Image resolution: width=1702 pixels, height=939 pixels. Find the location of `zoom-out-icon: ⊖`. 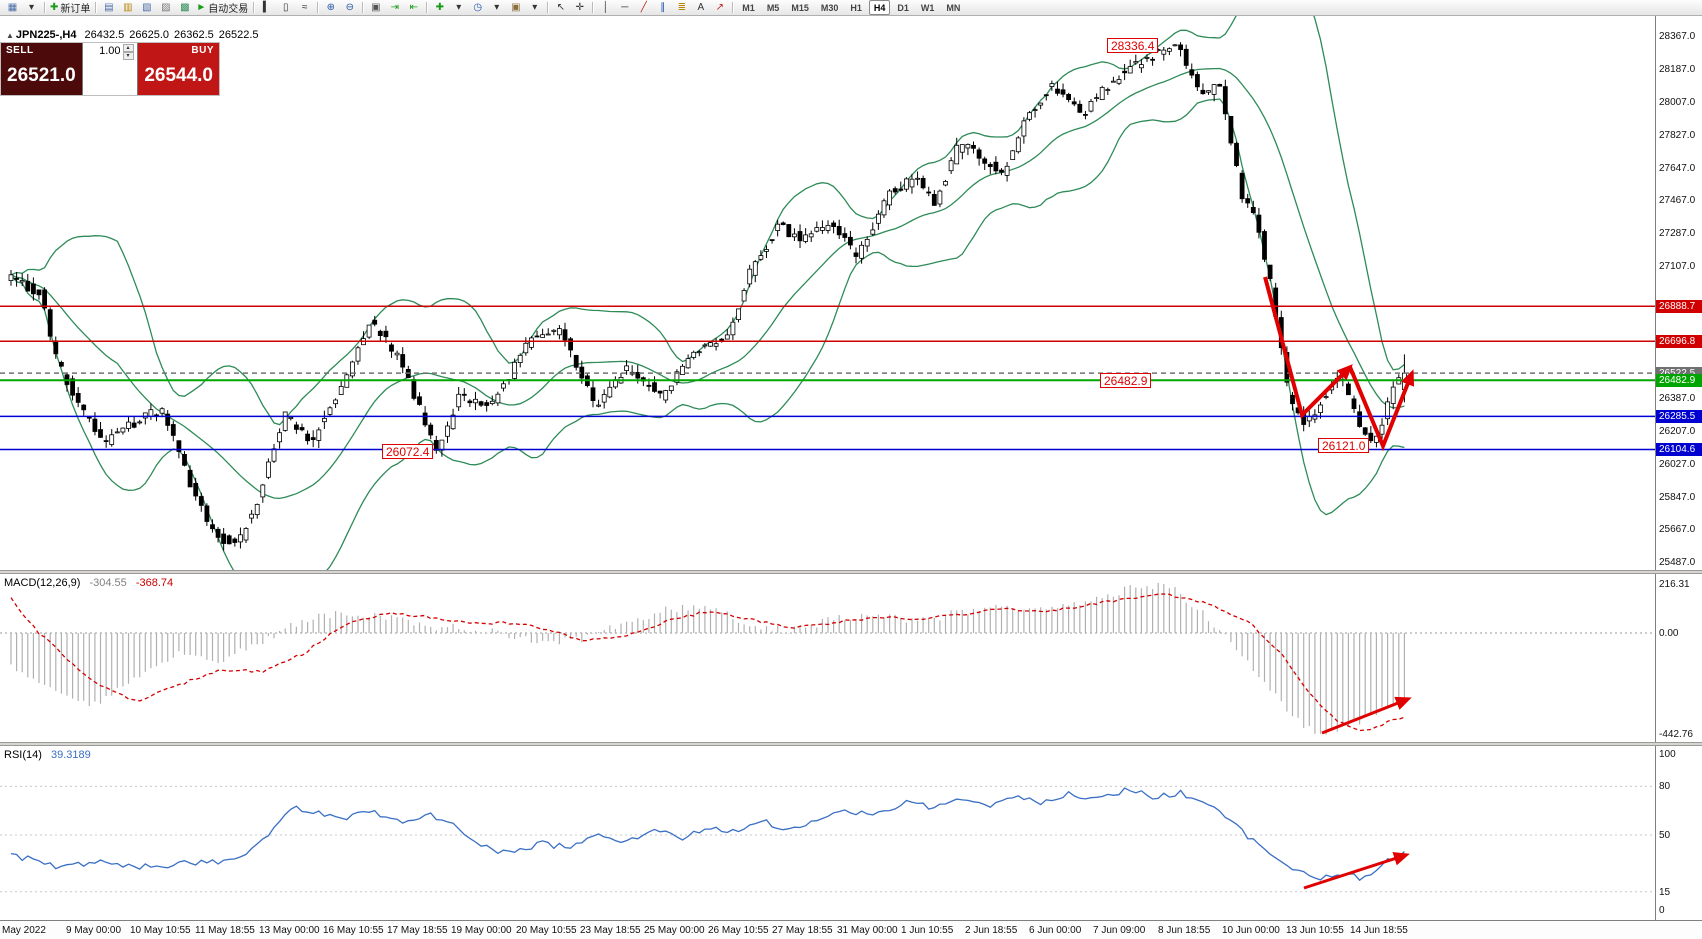

zoom-out-icon: ⊖ is located at coordinates (349, 7).